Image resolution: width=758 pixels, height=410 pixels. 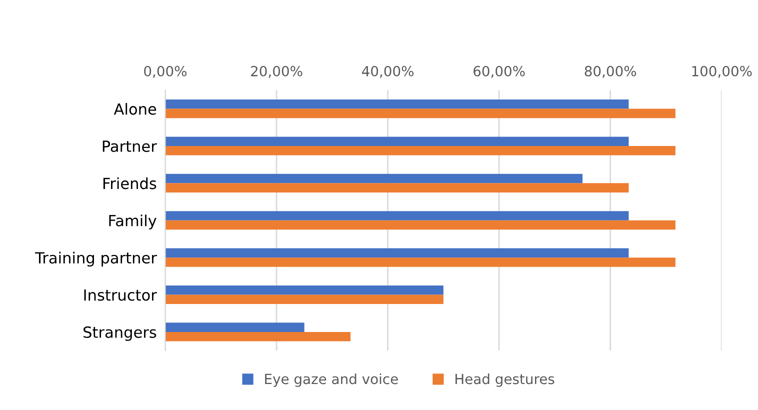 I want to click on legend-label: Head gestures, so click(x=505, y=380).